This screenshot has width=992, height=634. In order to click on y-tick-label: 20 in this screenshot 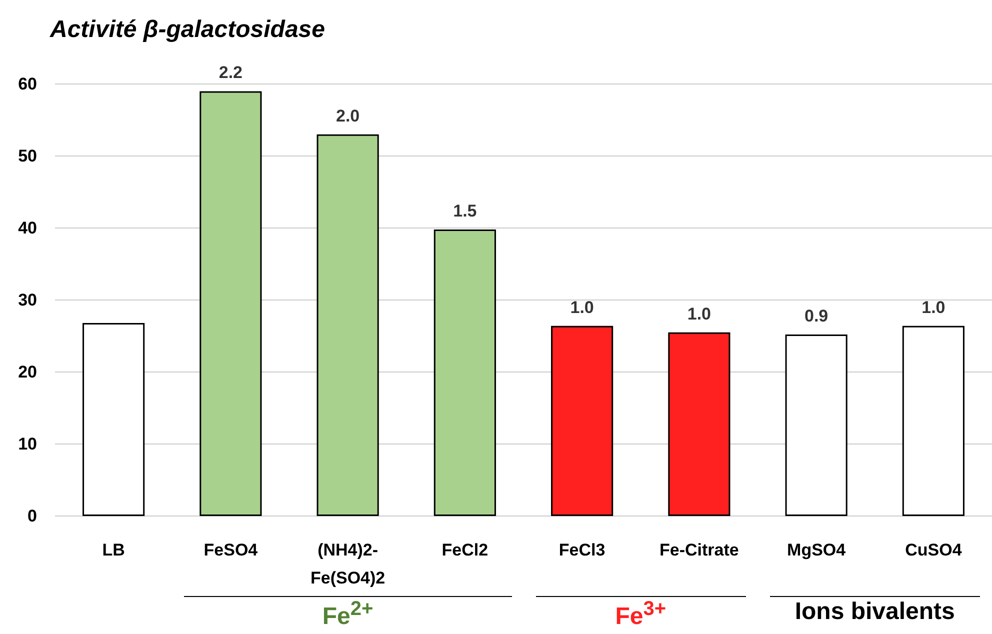, I will do `click(27, 372)`.